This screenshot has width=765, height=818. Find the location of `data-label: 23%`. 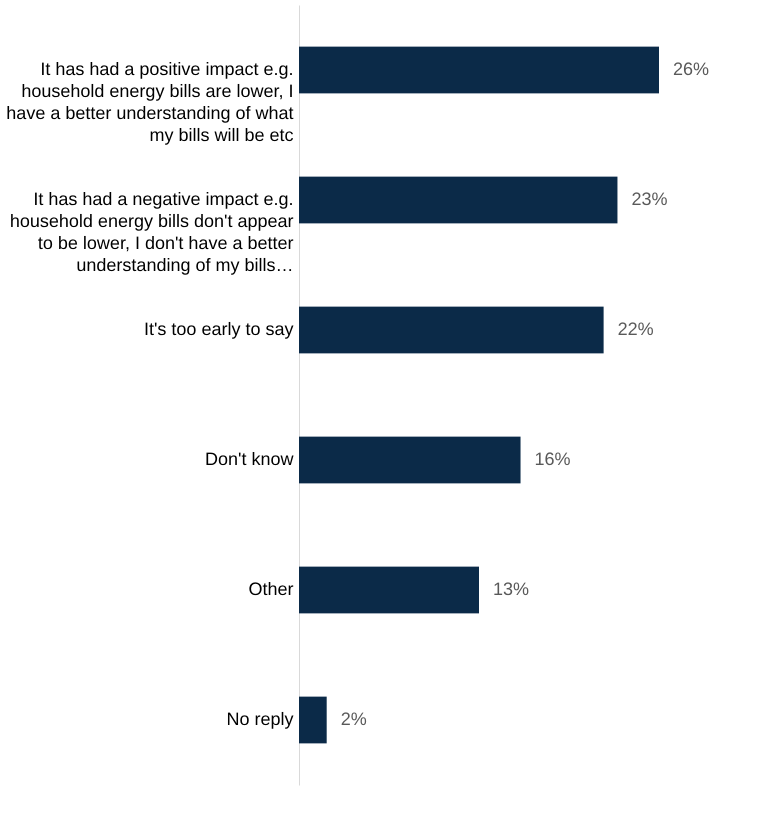

data-label: 23% is located at coordinates (649, 199).